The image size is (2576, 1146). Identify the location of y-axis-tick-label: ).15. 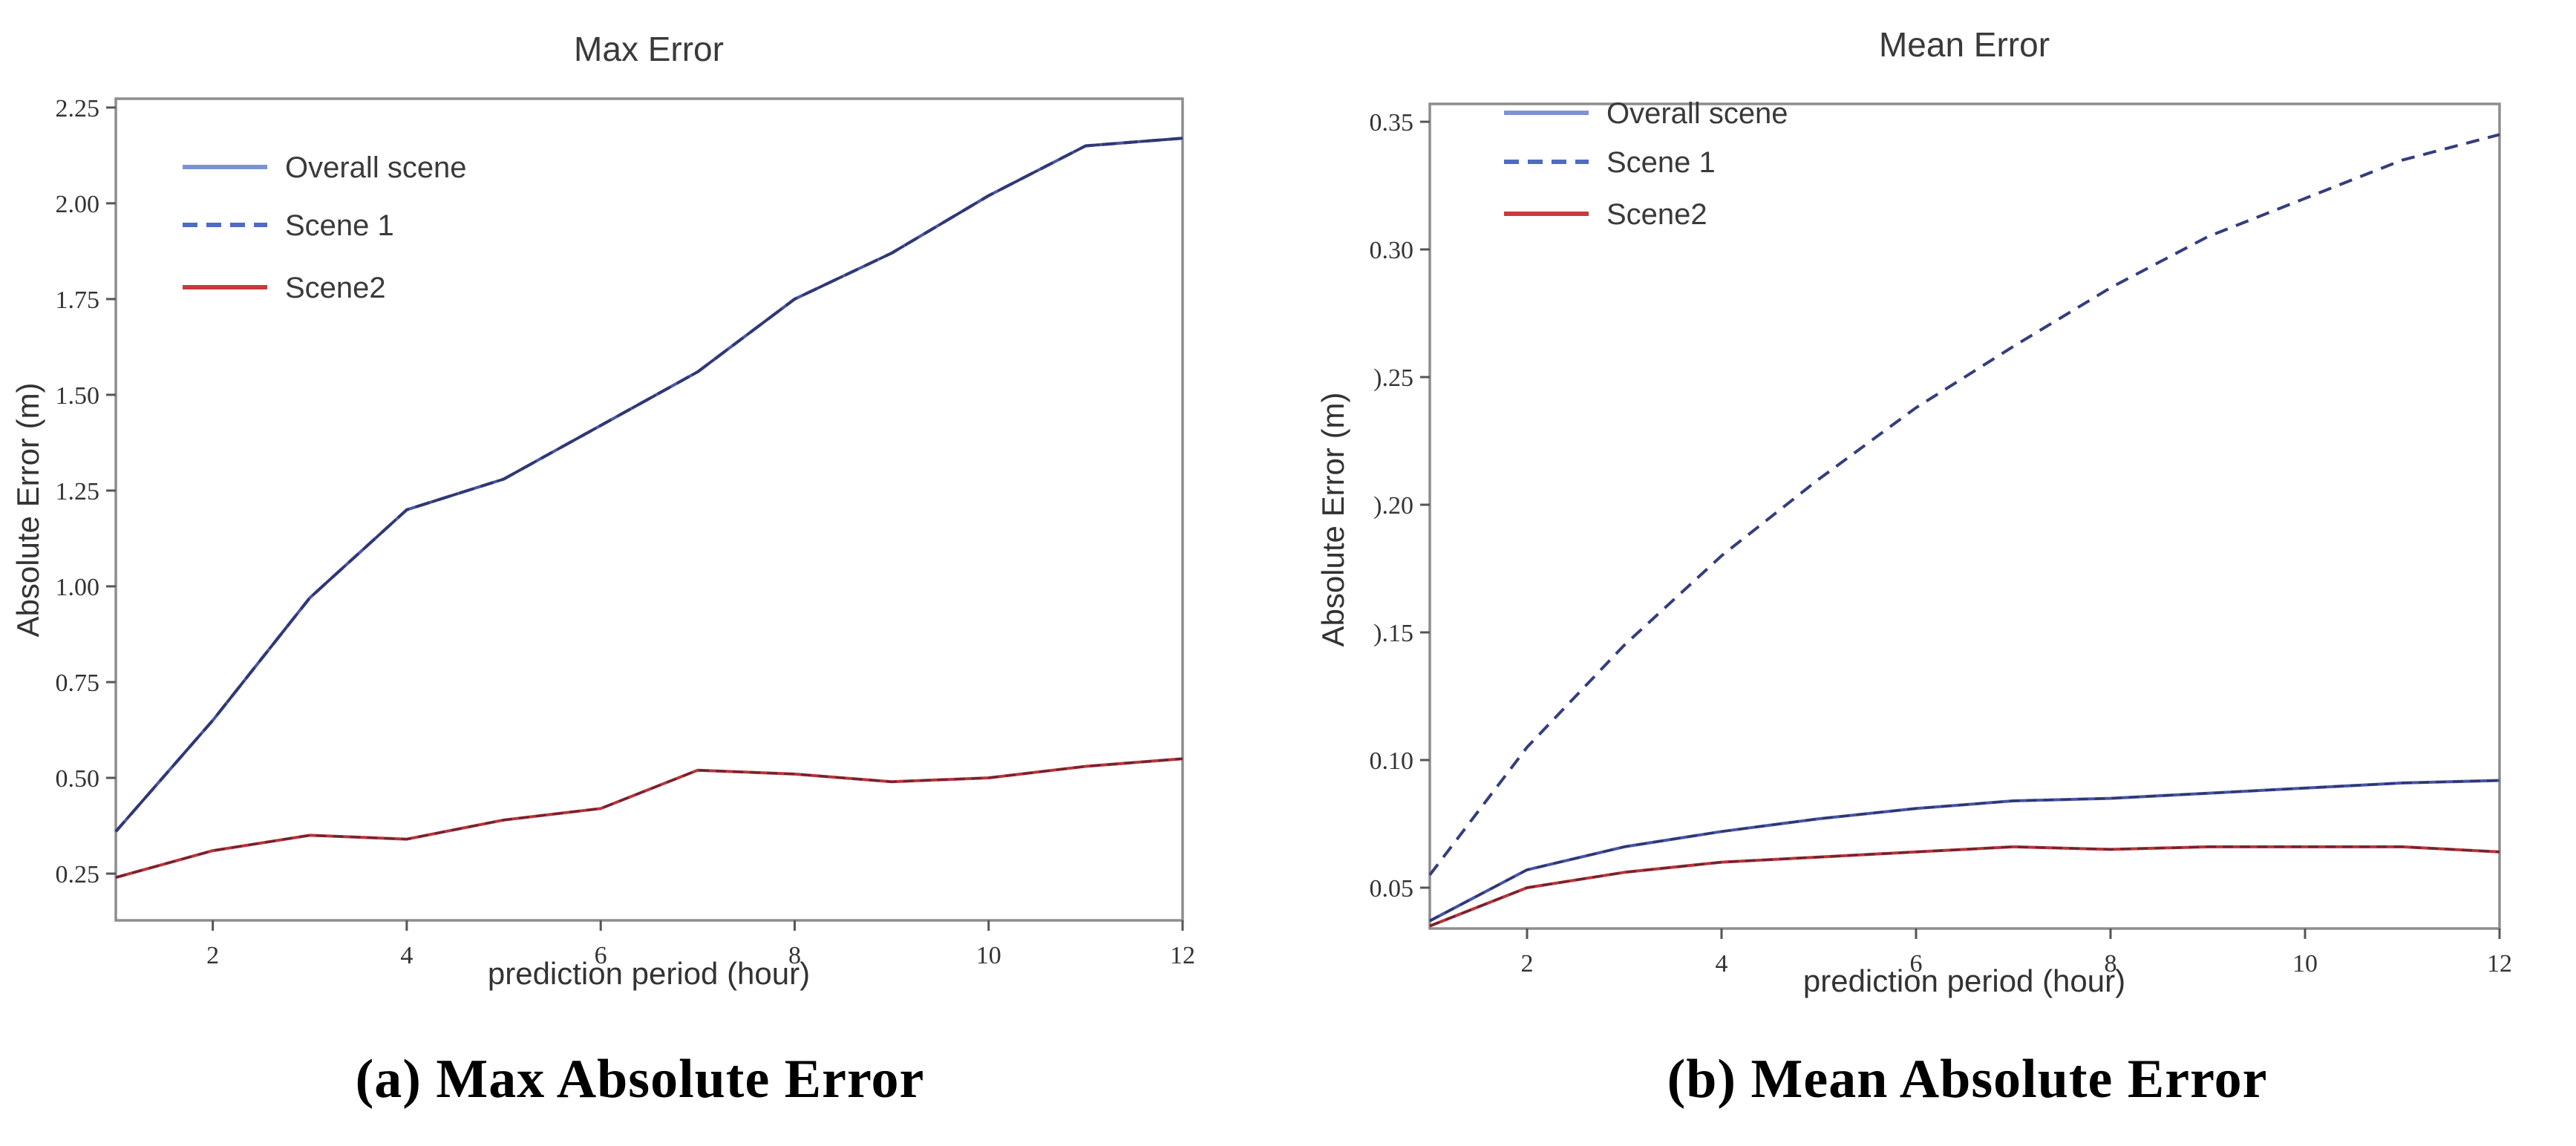
(1393, 633).